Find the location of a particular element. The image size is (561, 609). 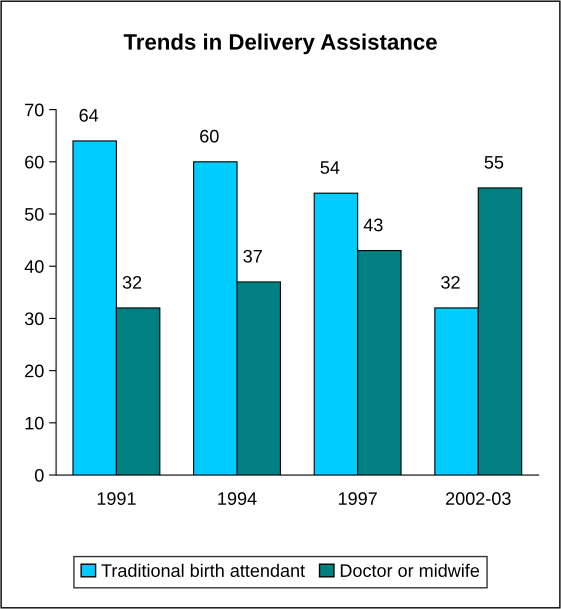

data-label: 55 is located at coordinates (494, 162).